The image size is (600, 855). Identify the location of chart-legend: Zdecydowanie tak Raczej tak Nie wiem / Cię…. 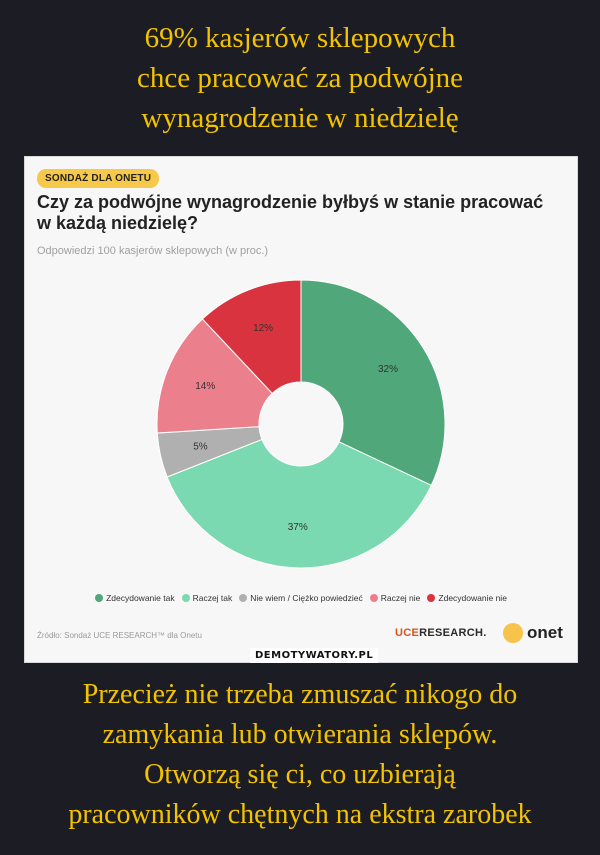
(301, 598).